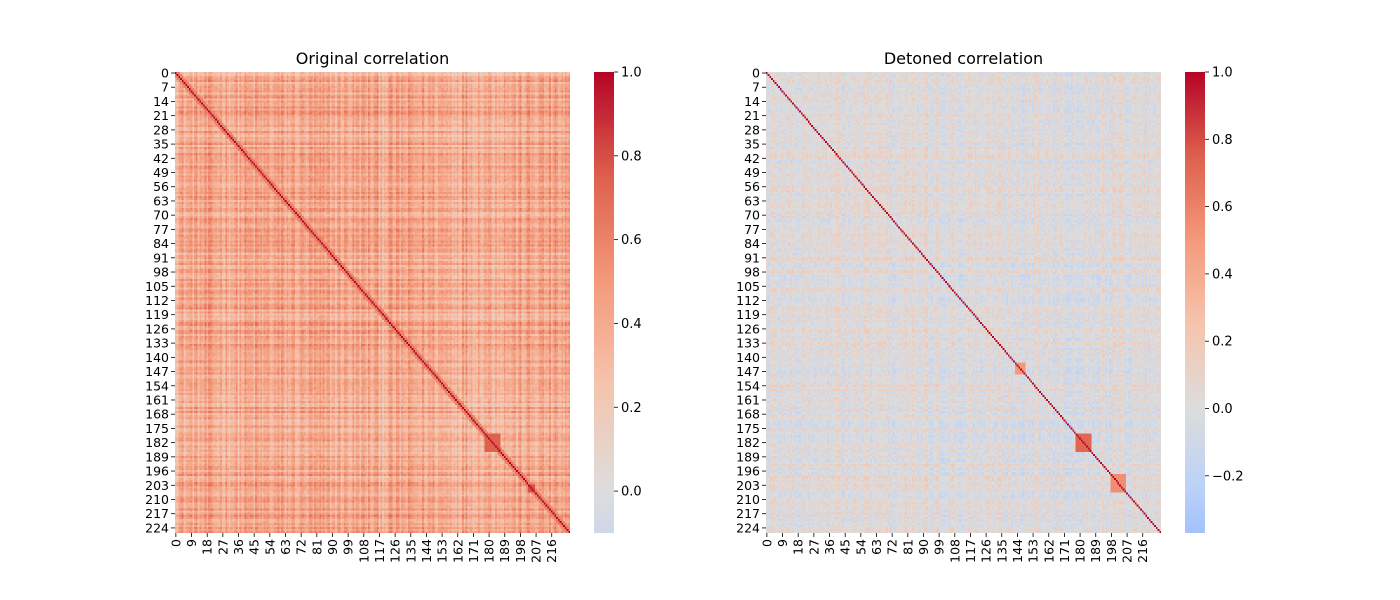 The image size is (1400, 600). What do you see at coordinates (457, 551) in the screenshot?
I see `x-tick-label: 162` at bounding box center [457, 551].